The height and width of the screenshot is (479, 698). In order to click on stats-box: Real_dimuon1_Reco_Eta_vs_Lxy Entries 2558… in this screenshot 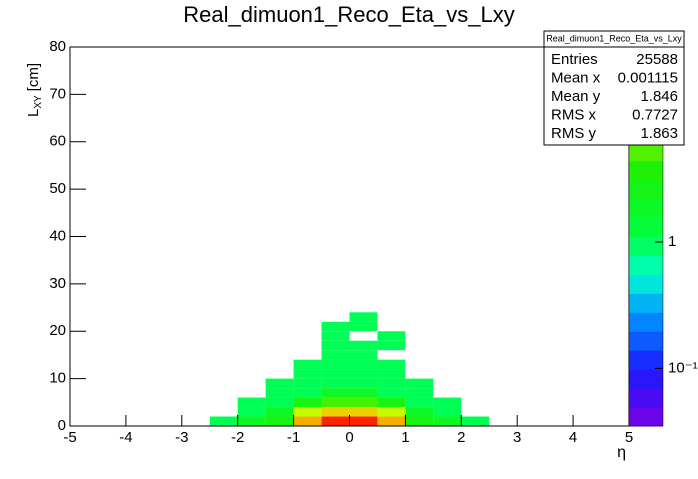, I will do `click(614, 88)`.